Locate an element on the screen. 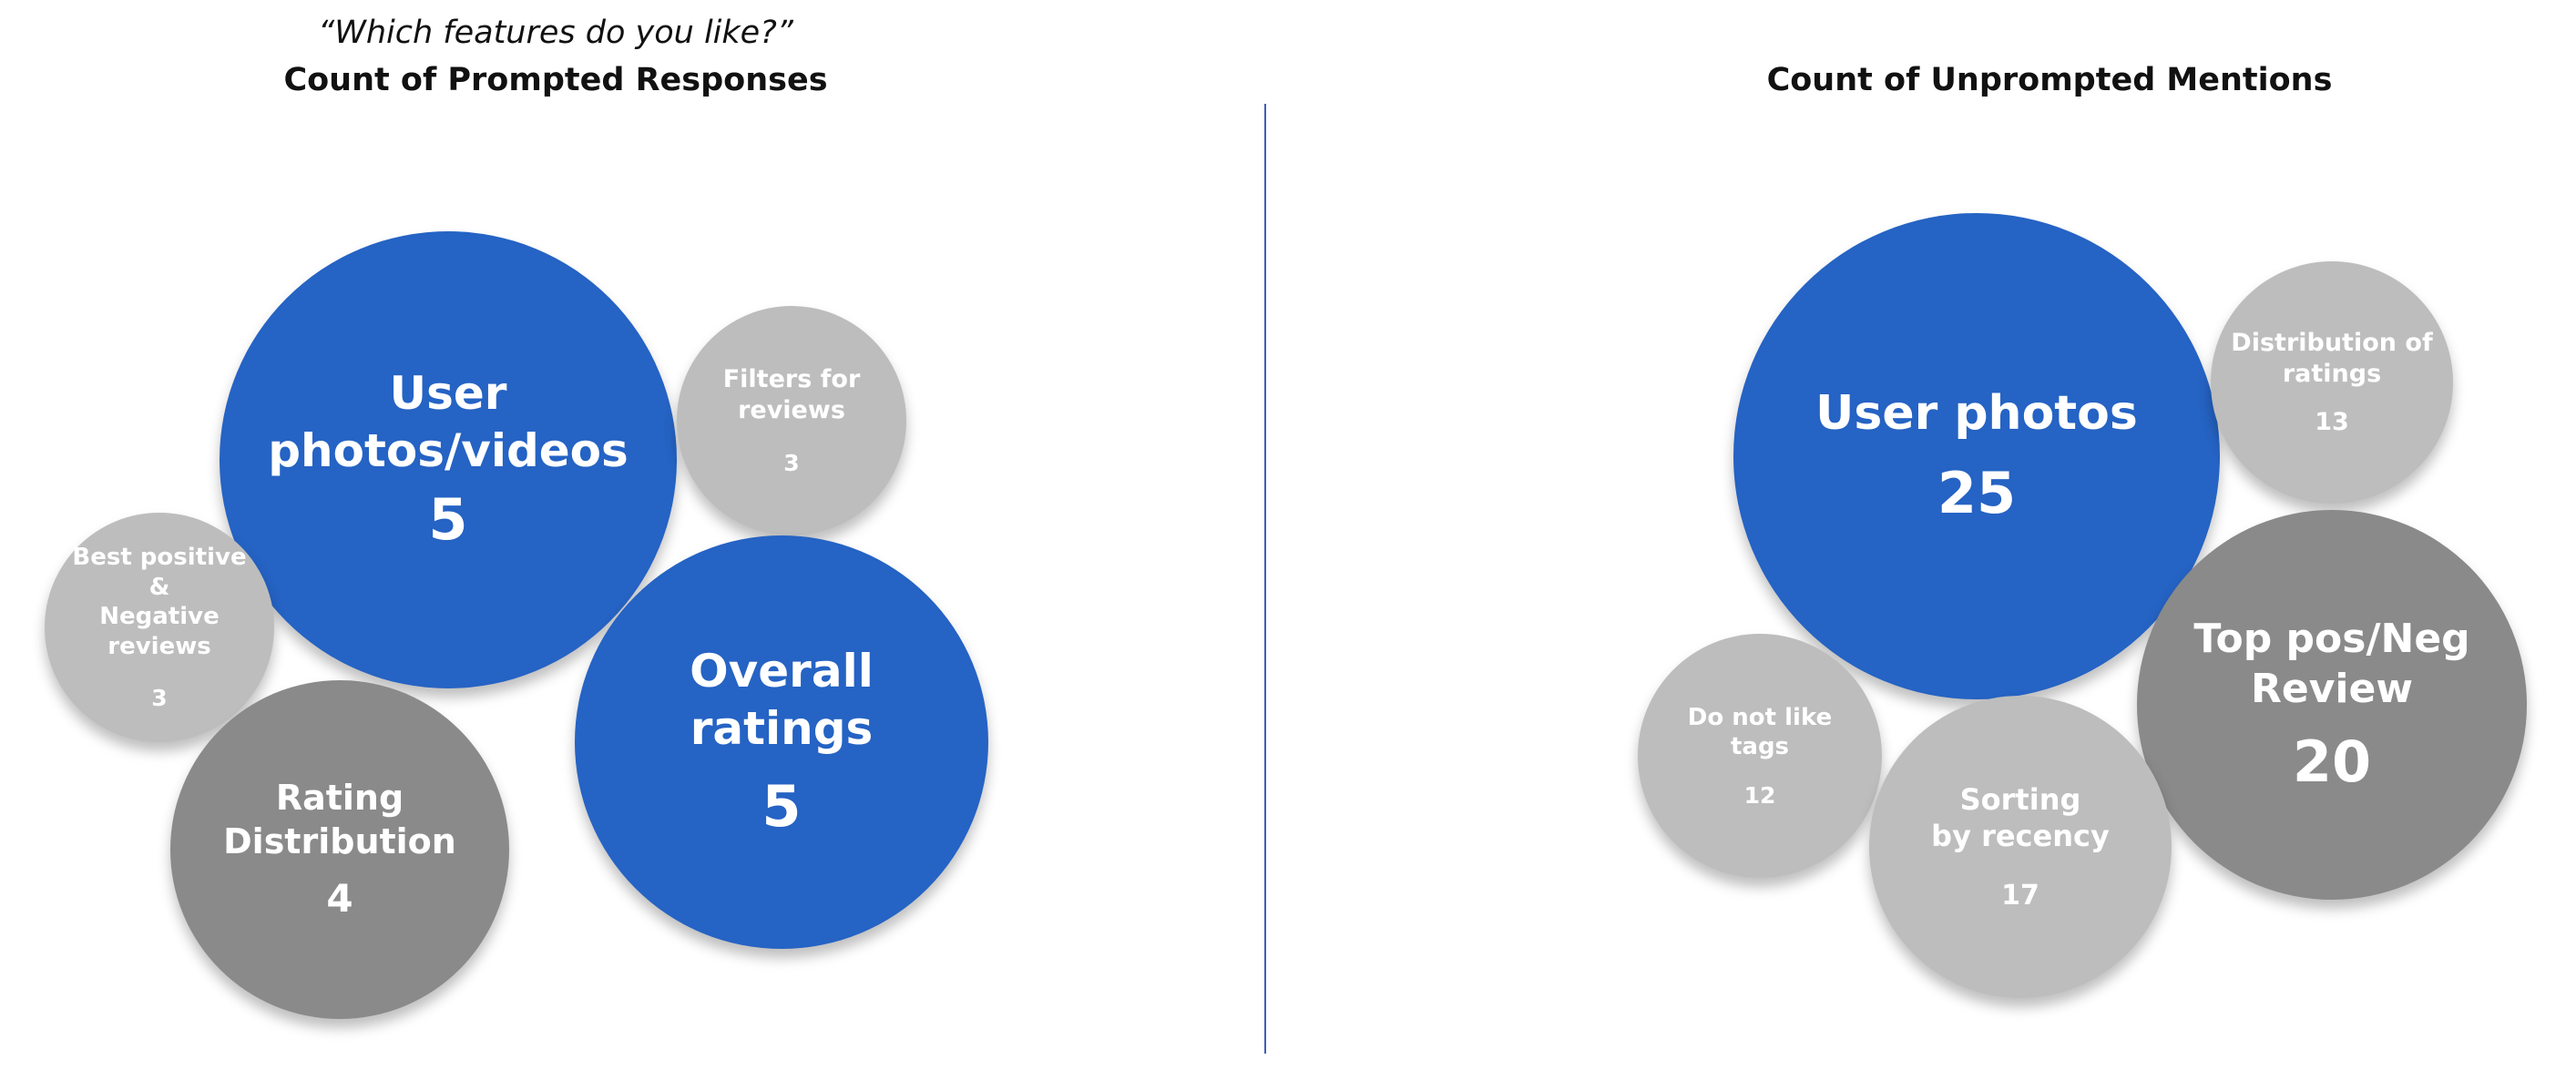 The height and width of the screenshot is (1080, 2576). bubble-label: User photos is located at coordinates (1976, 413).